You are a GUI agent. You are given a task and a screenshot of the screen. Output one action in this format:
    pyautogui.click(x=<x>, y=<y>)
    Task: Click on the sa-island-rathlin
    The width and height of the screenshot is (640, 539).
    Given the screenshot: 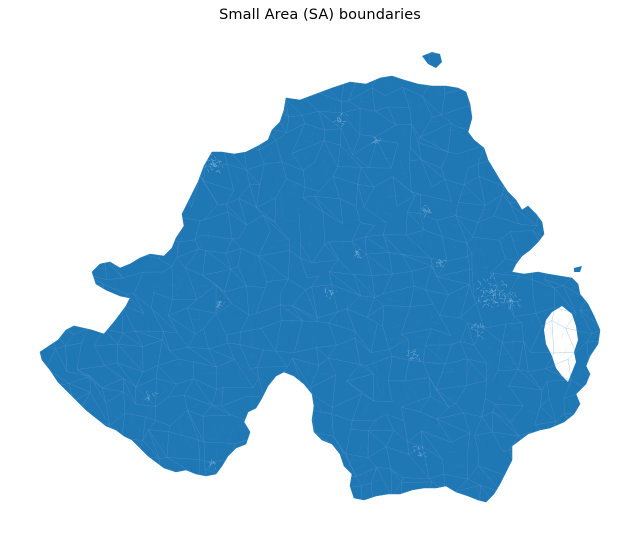 What is the action you would take?
    pyautogui.click(x=432, y=60)
    